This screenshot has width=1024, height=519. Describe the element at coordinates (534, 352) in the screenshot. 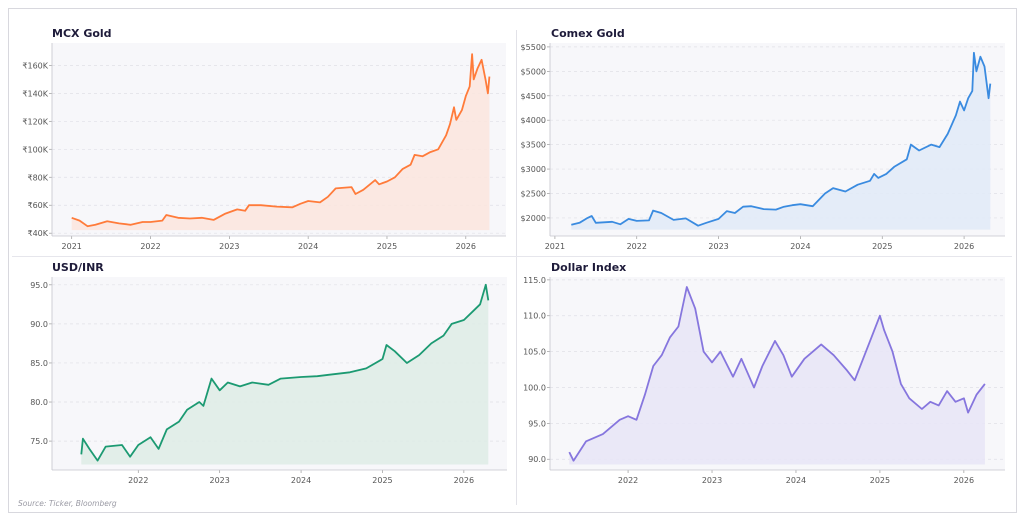

I see `y-tick-label: 105.0` at that location.